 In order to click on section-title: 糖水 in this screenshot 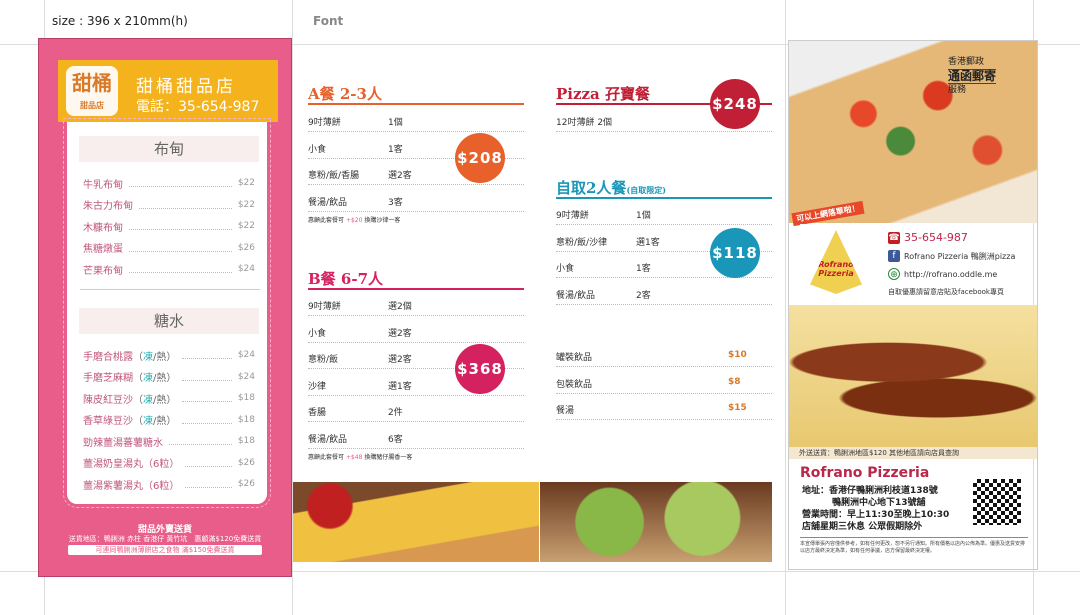, I will do `click(169, 321)`.